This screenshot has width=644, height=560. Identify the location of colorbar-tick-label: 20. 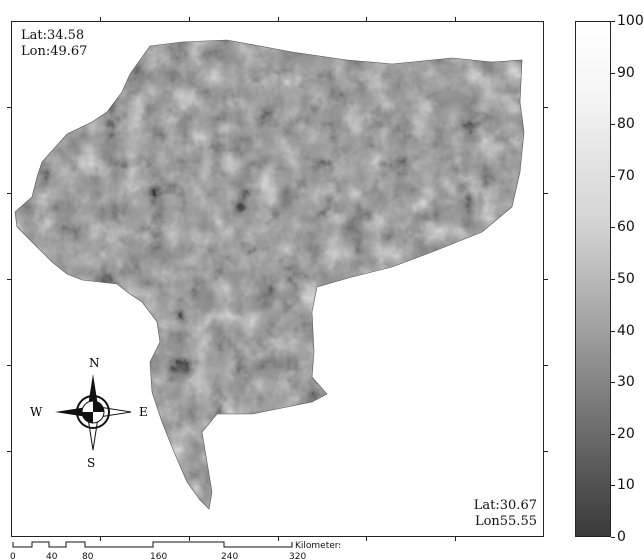
(626, 434).